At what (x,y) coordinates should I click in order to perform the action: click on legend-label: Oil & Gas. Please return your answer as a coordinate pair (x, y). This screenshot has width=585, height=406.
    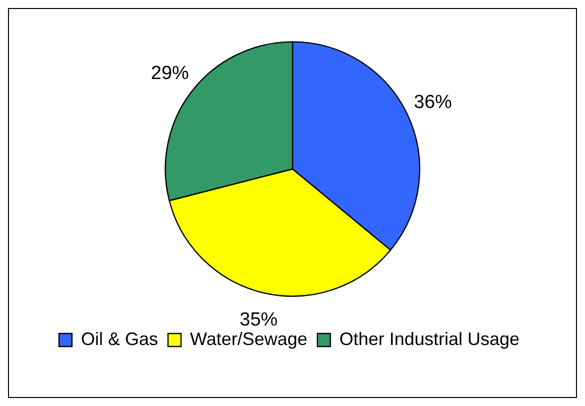
    Looking at the image, I should click on (119, 338).